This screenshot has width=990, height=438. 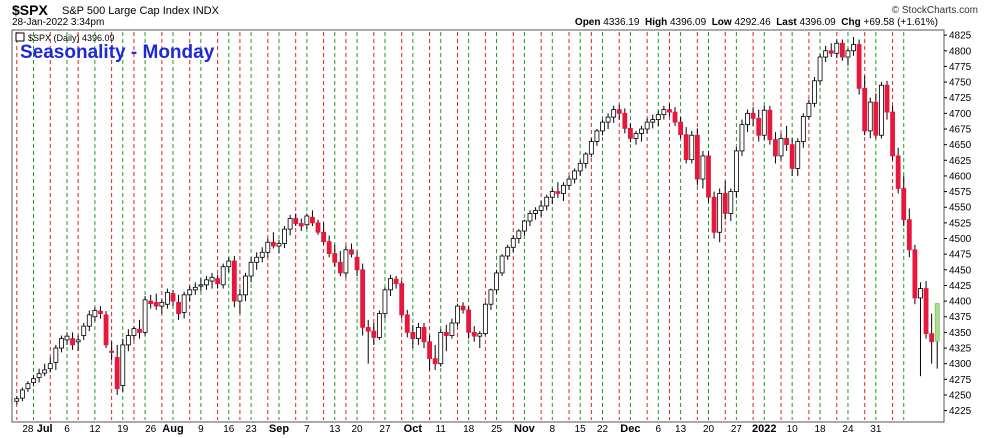 I want to click on credit-watermark: © StockCharts.com, so click(x=934, y=10).